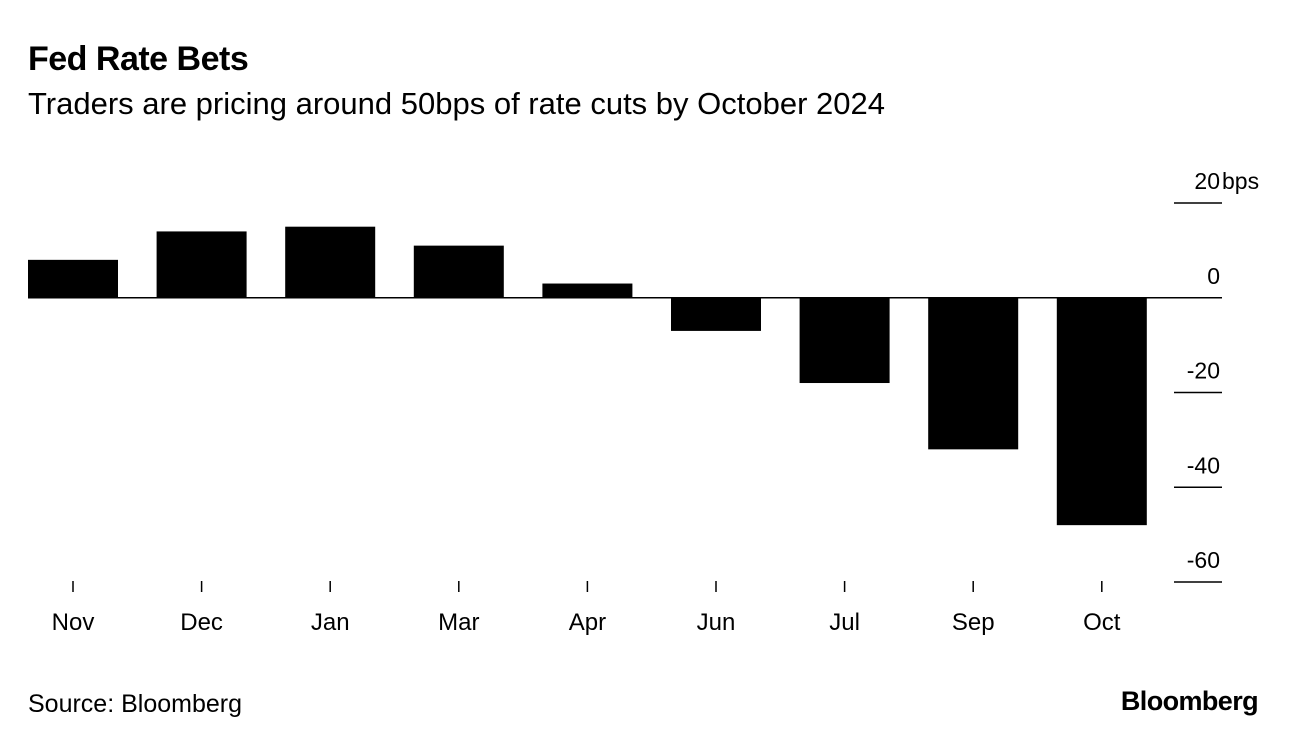  Describe the element at coordinates (73, 278) in the screenshot. I see `bar-nov` at that location.